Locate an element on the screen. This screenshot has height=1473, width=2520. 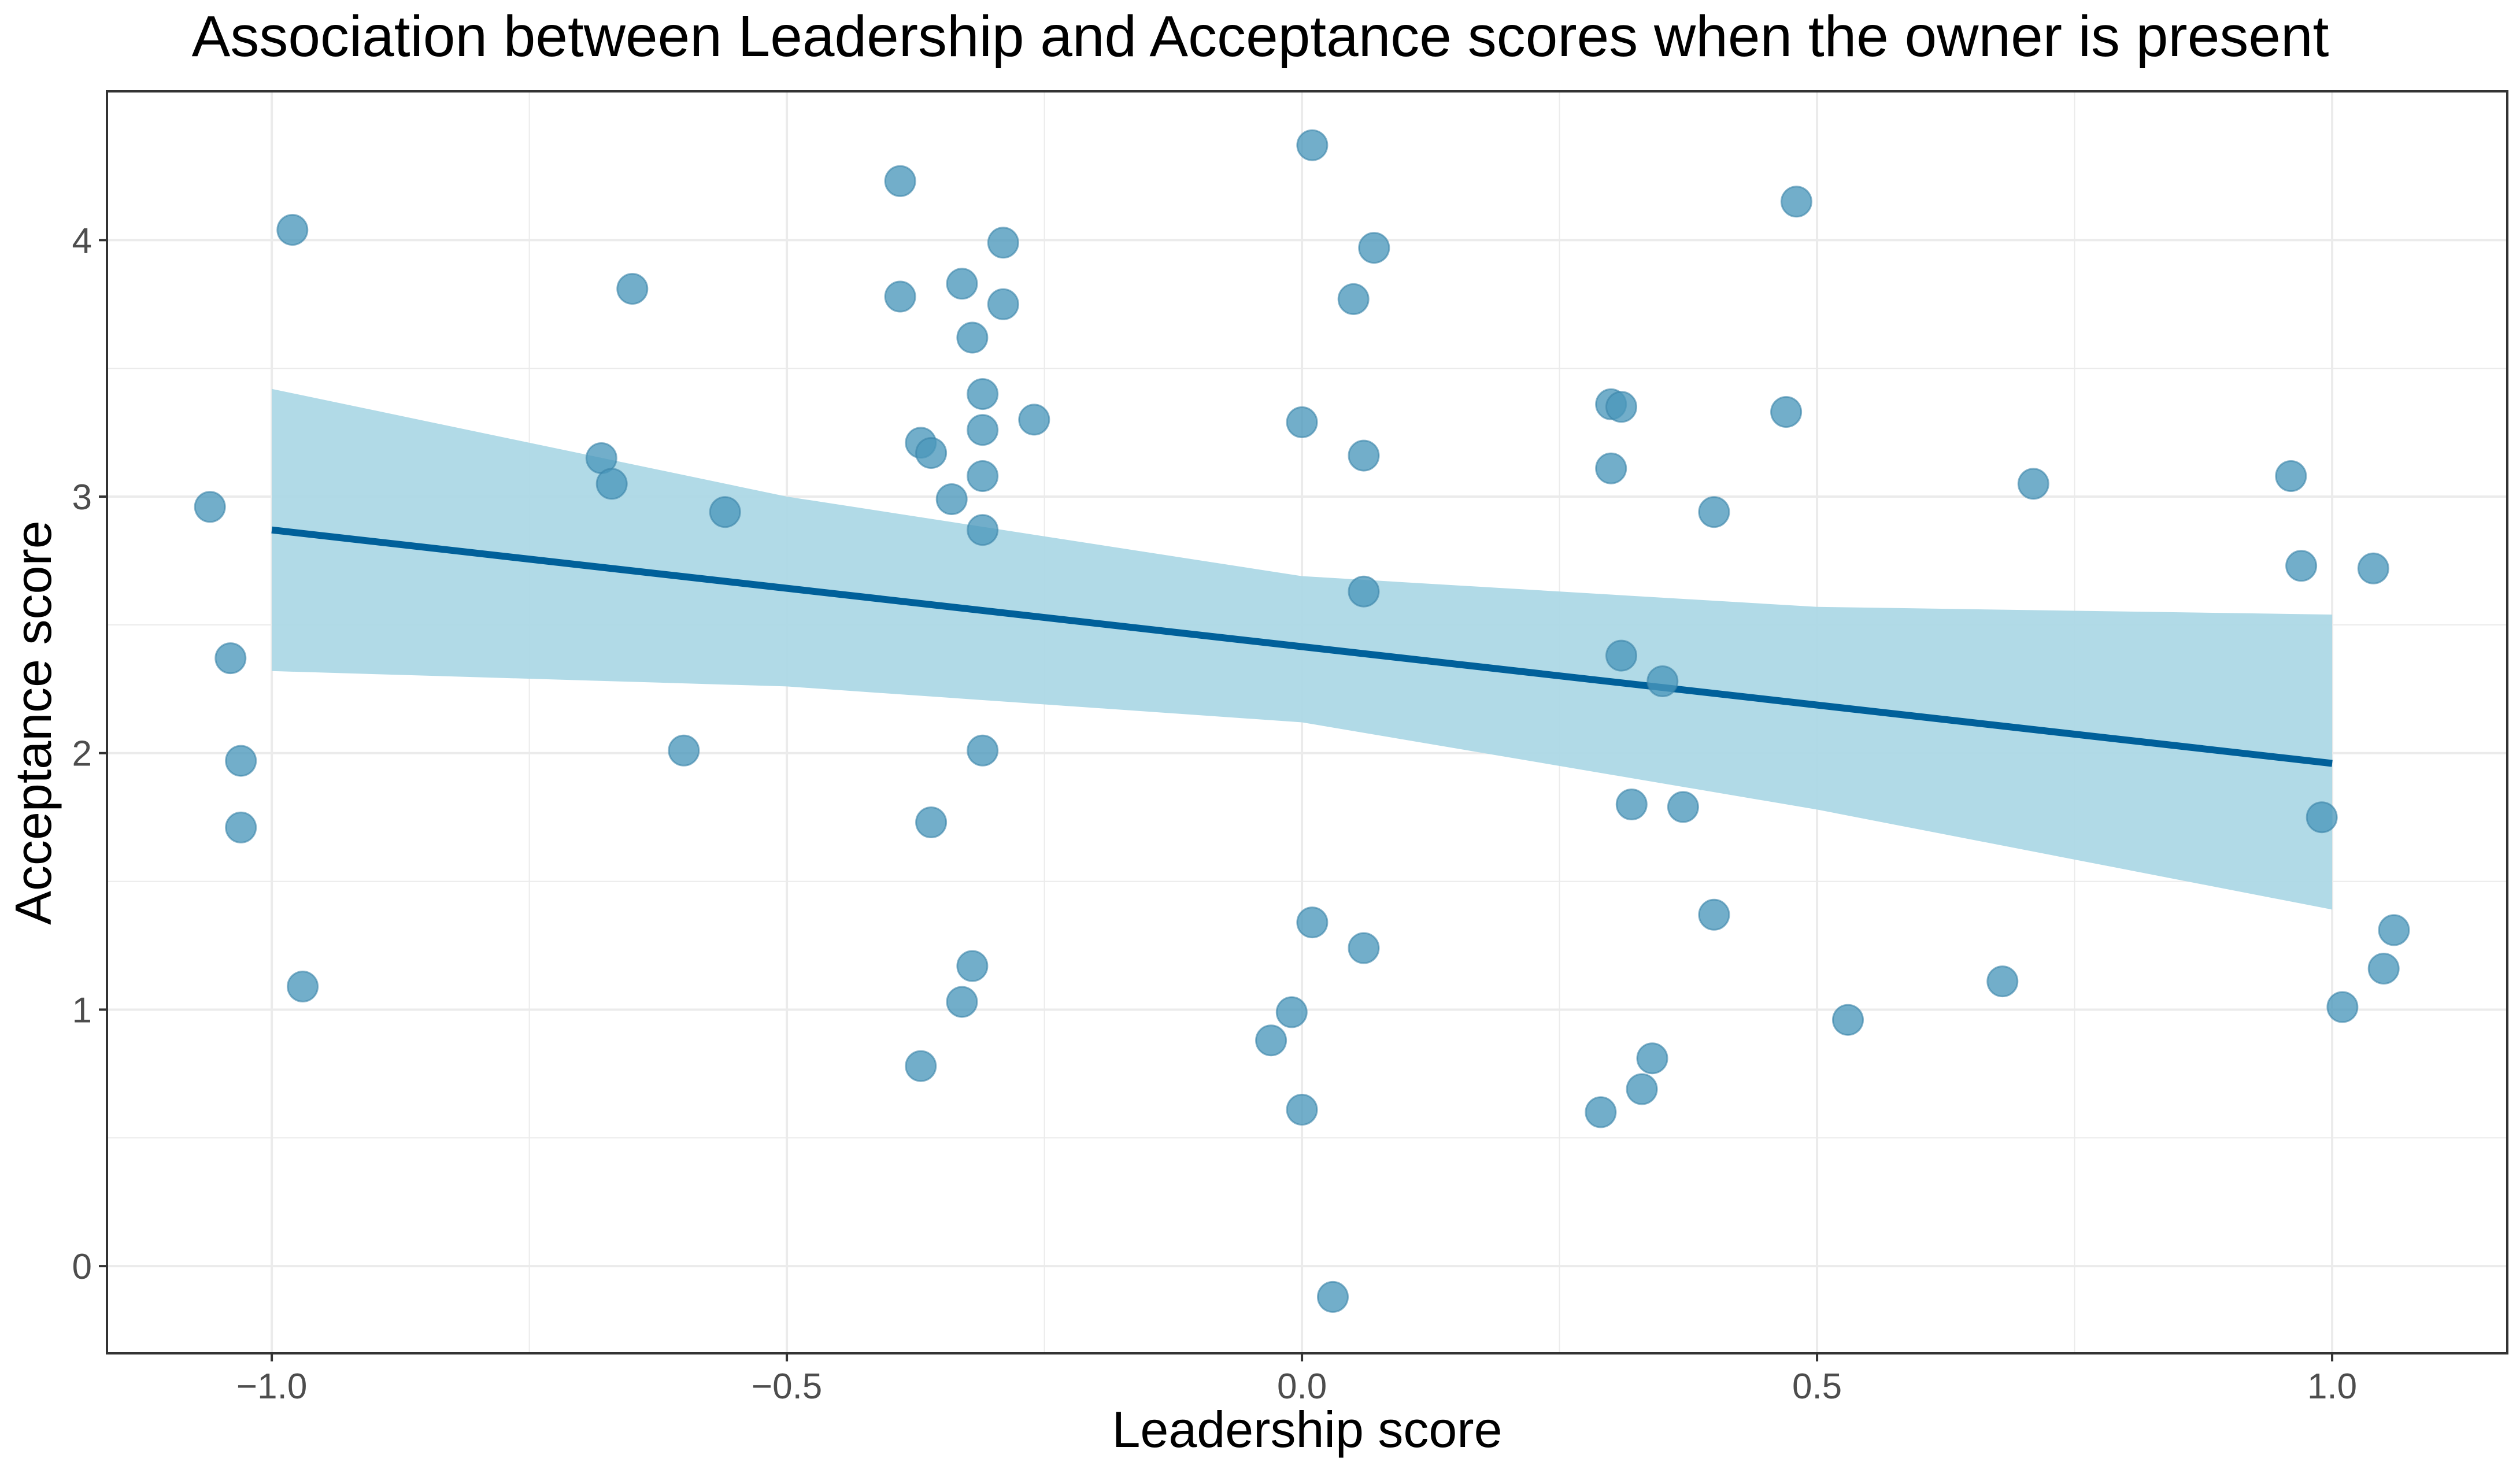
y-tick-label: 1 is located at coordinates (82, 1010).